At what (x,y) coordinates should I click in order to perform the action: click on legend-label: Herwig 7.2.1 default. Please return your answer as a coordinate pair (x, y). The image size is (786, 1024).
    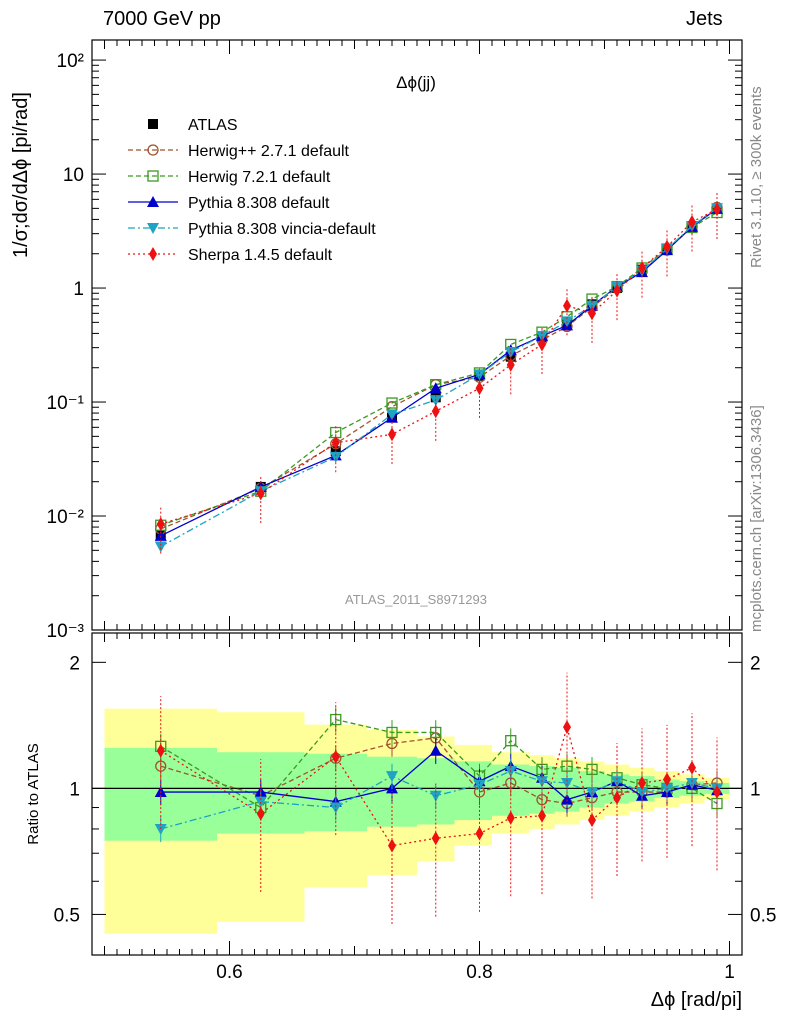
    Looking at the image, I should click on (259, 177).